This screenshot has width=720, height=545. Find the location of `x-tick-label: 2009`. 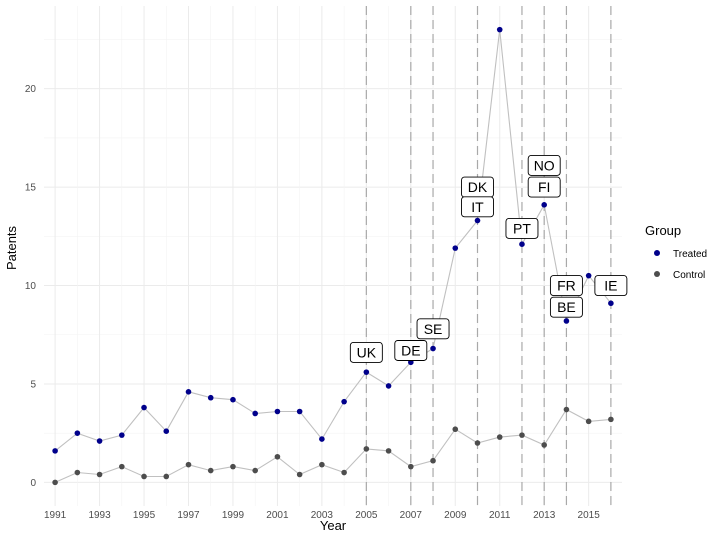

x-tick-label: 2009 is located at coordinates (455, 515).